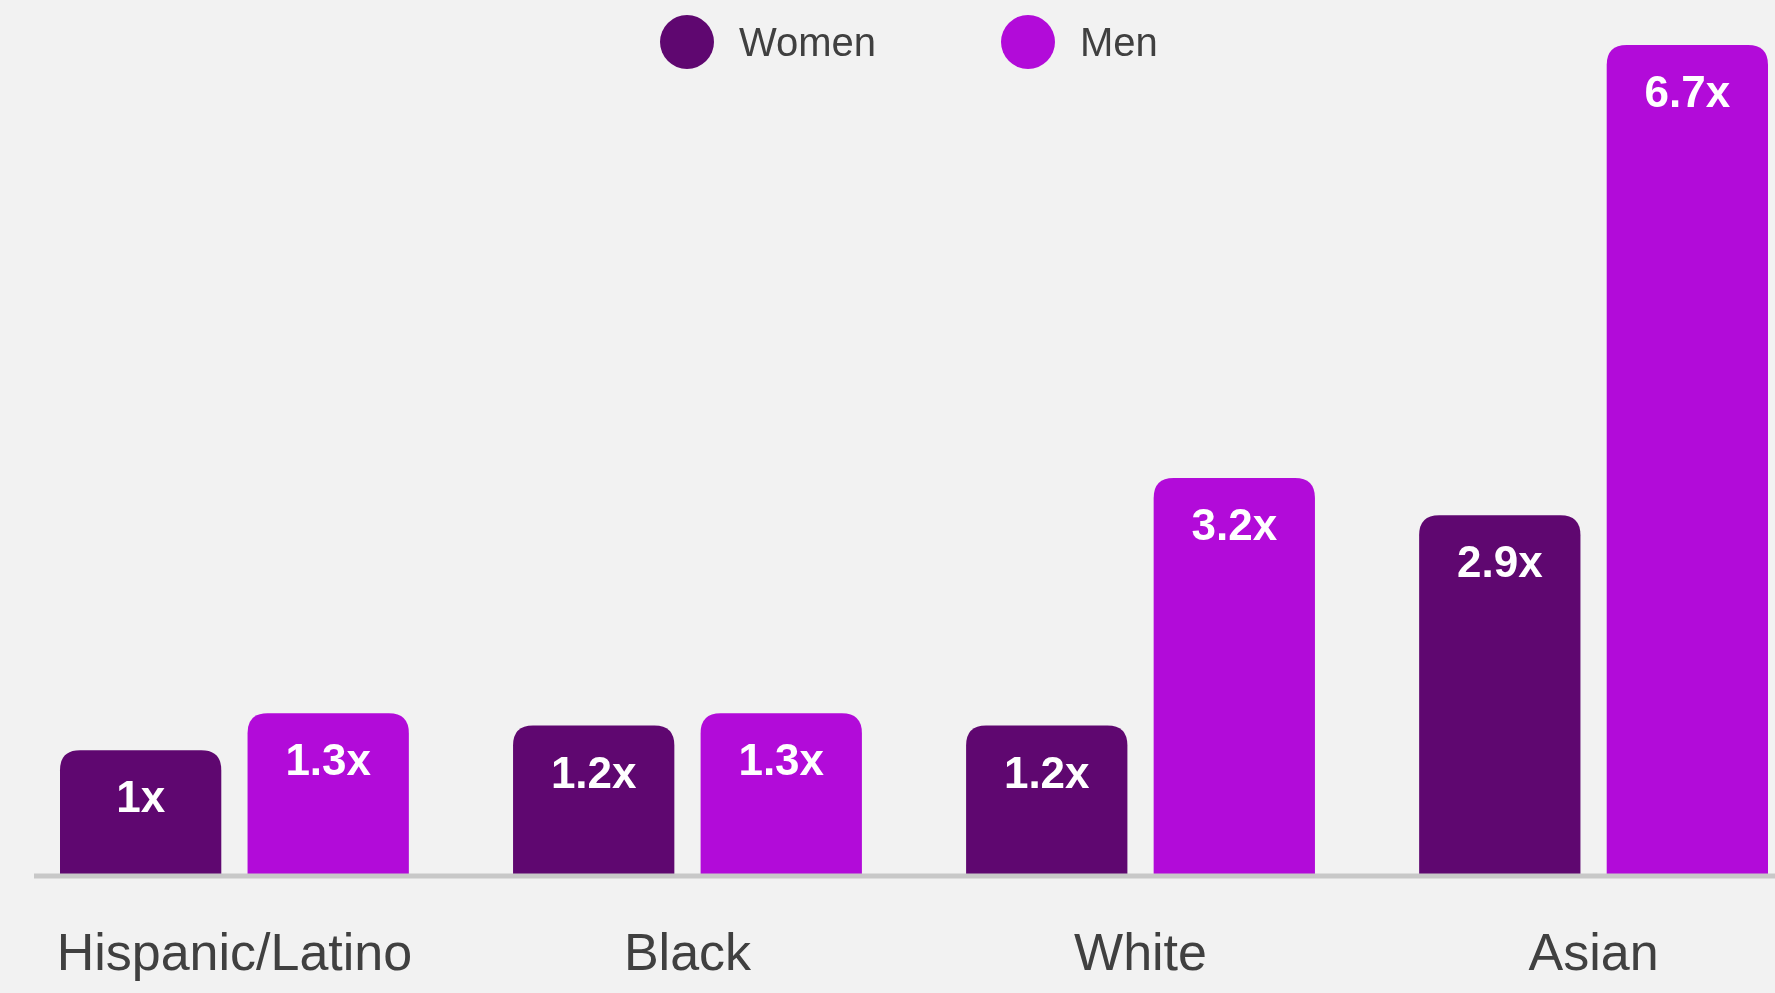  Describe the element at coordinates (1234, 525) in the screenshot. I see `data-label: 3.2x` at that location.